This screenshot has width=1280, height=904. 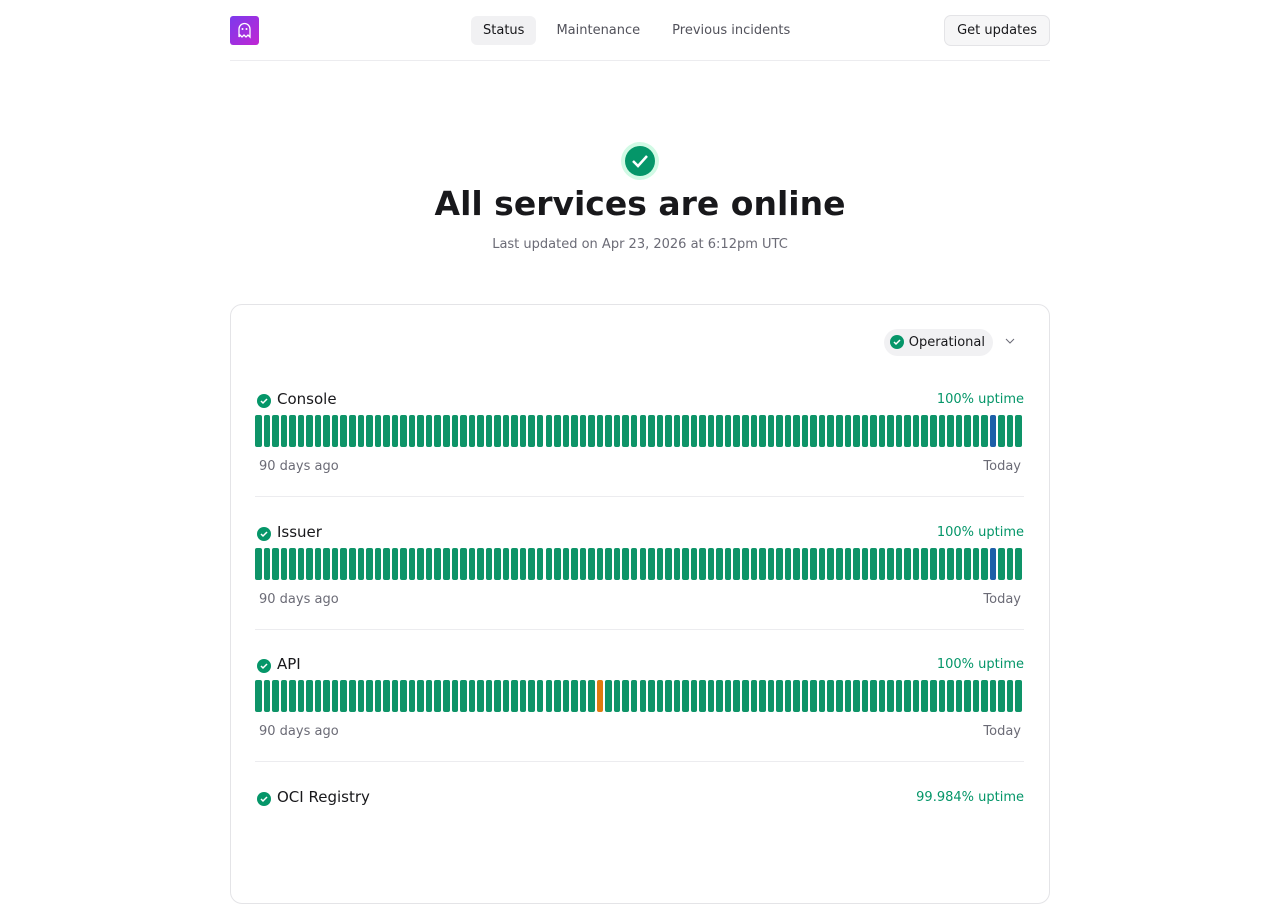 I want to click on nav-link: Status, so click(x=504, y=30).